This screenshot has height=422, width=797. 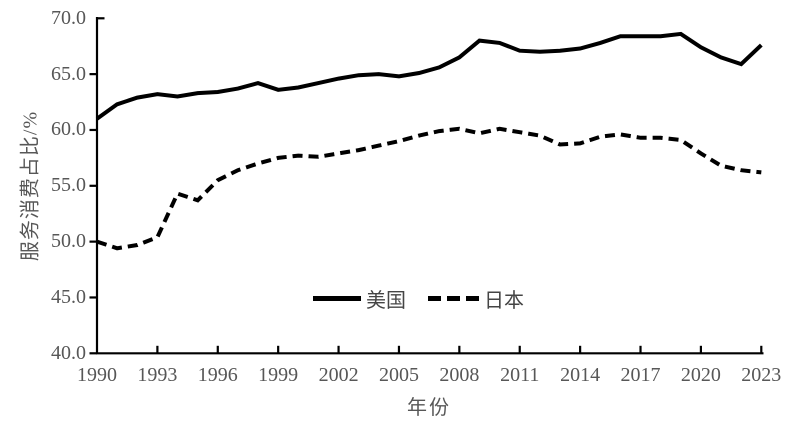 What do you see at coordinates (640, 375) in the screenshot?
I see `x-tick-label: 2017` at bounding box center [640, 375].